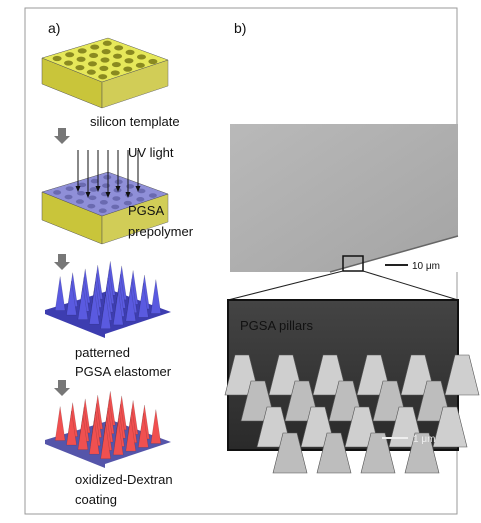 The width and height of the screenshot is (481, 523). Describe the element at coordinates (102, 352) in the screenshot. I see `step-label: patterned` at that location.